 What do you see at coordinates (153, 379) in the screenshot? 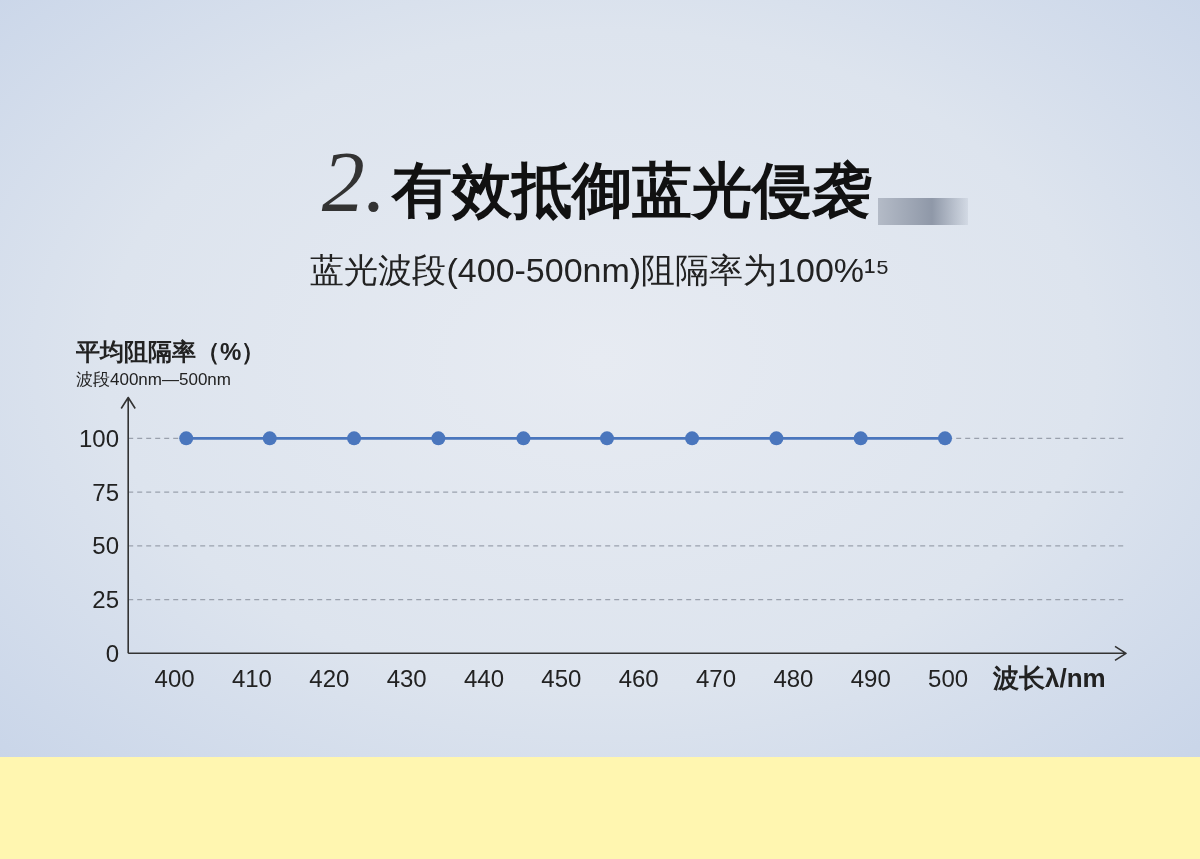
I see `annotation: 波段400nm—500nm` at bounding box center [153, 379].